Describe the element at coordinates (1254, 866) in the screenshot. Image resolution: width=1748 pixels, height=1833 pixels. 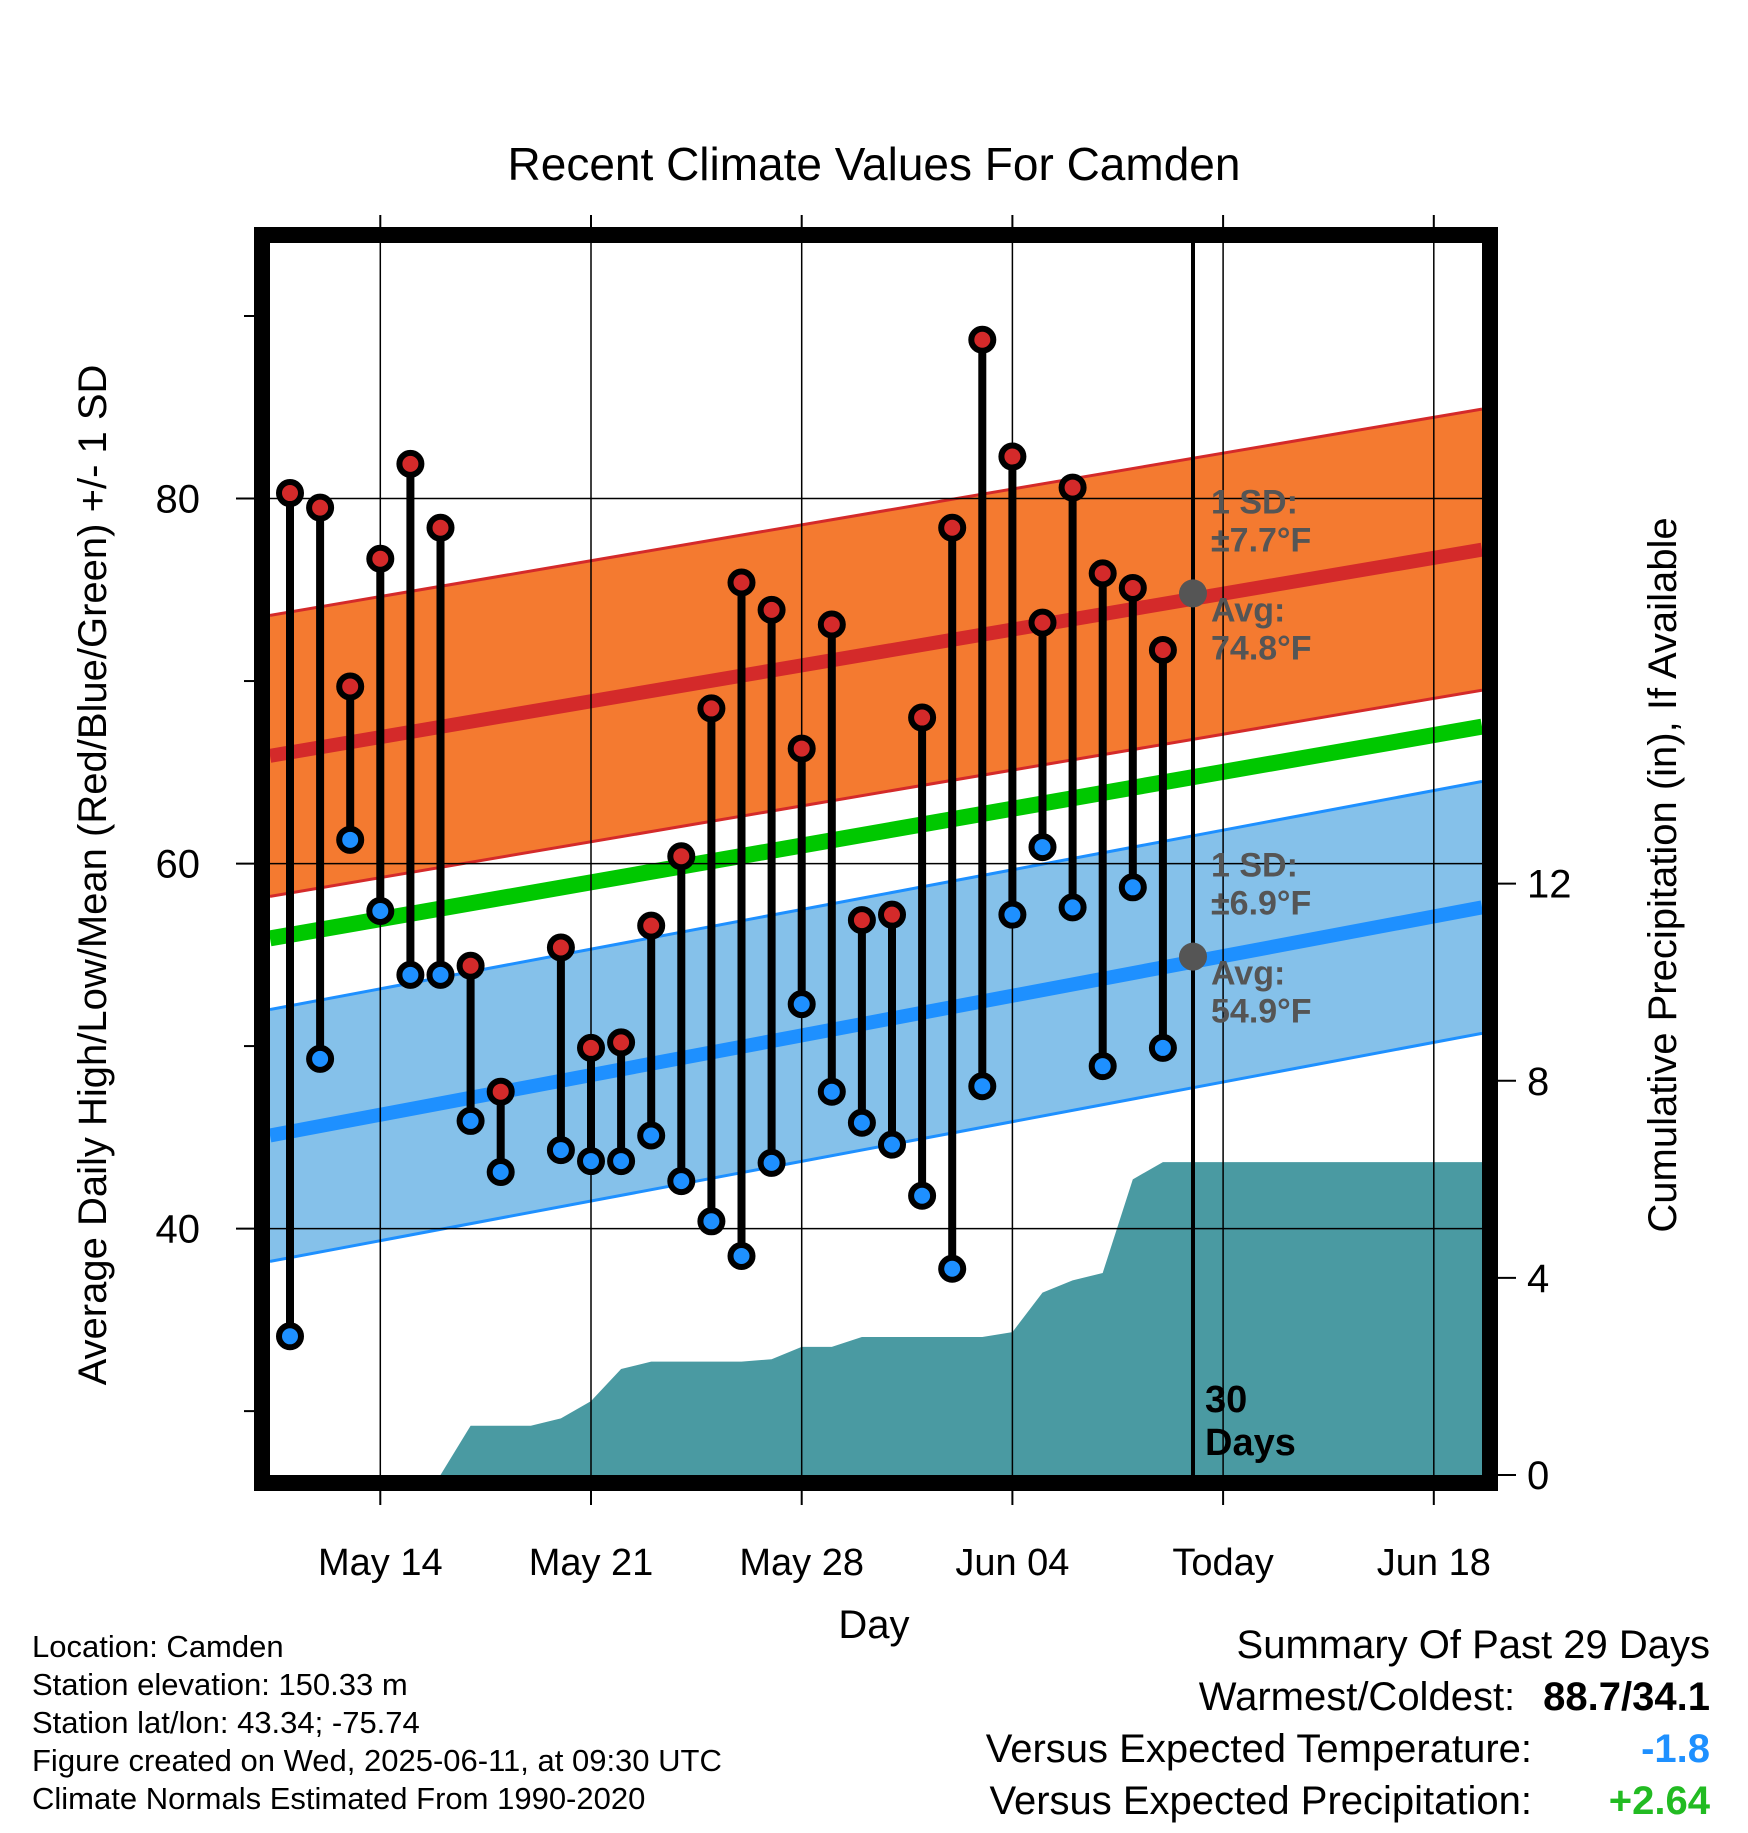
I see `low-sd-label: 1 SD:` at that location.